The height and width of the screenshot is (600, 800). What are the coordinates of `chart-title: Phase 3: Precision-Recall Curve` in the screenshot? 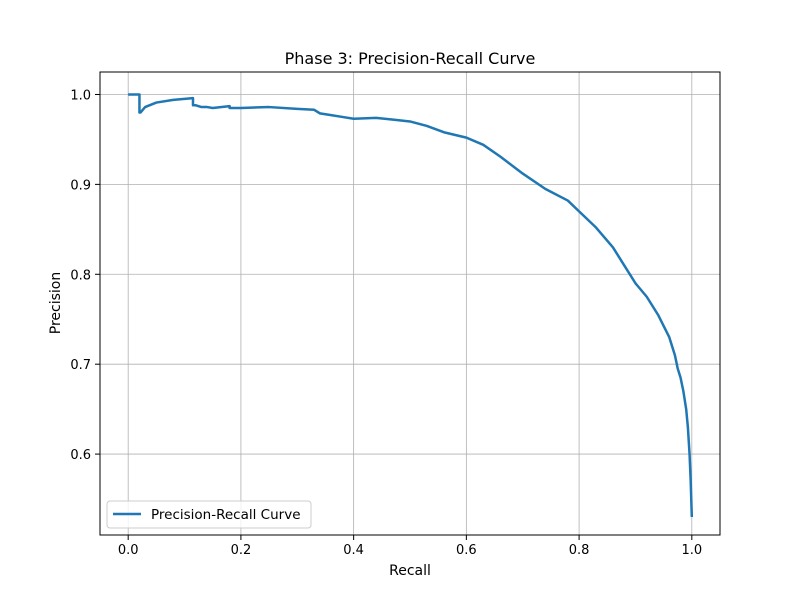 It's located at (410, 58).